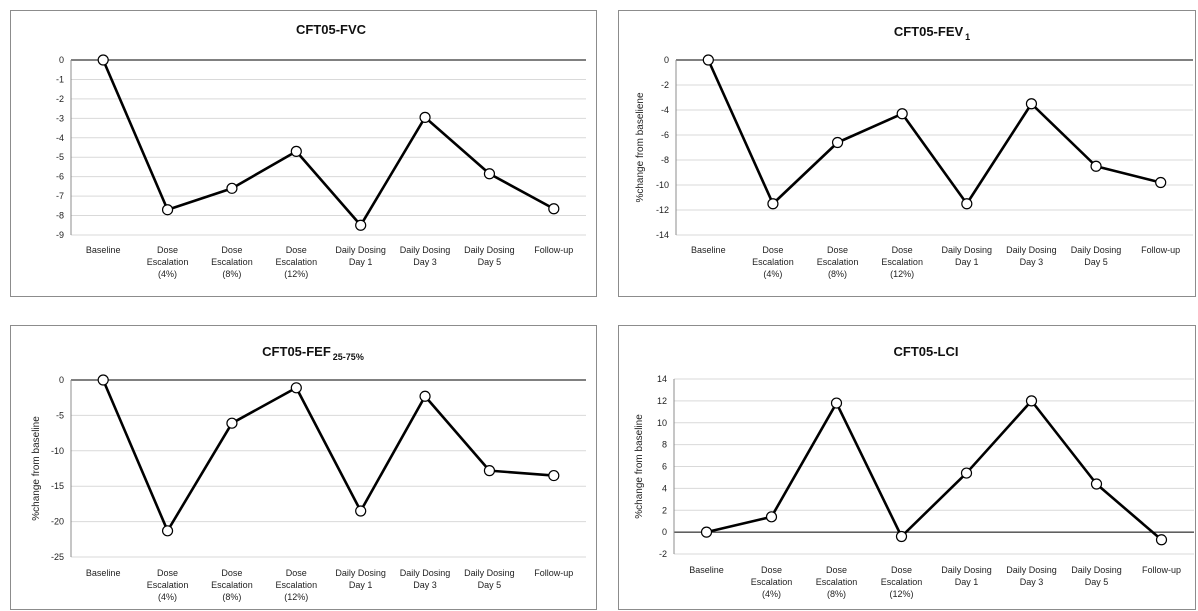 The height and width of the screenshot is (611, 1198). What do you see at coordinates (60, 196) in the screenshot?
I see `y-tick-label: -7` at bounding box center [60, 196].